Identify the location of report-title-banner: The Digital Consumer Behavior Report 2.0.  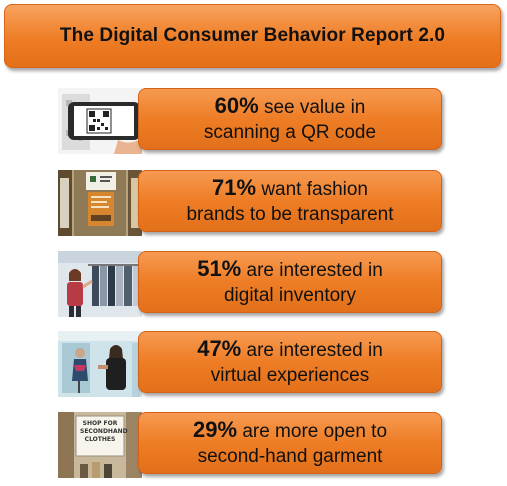
(252, 36).